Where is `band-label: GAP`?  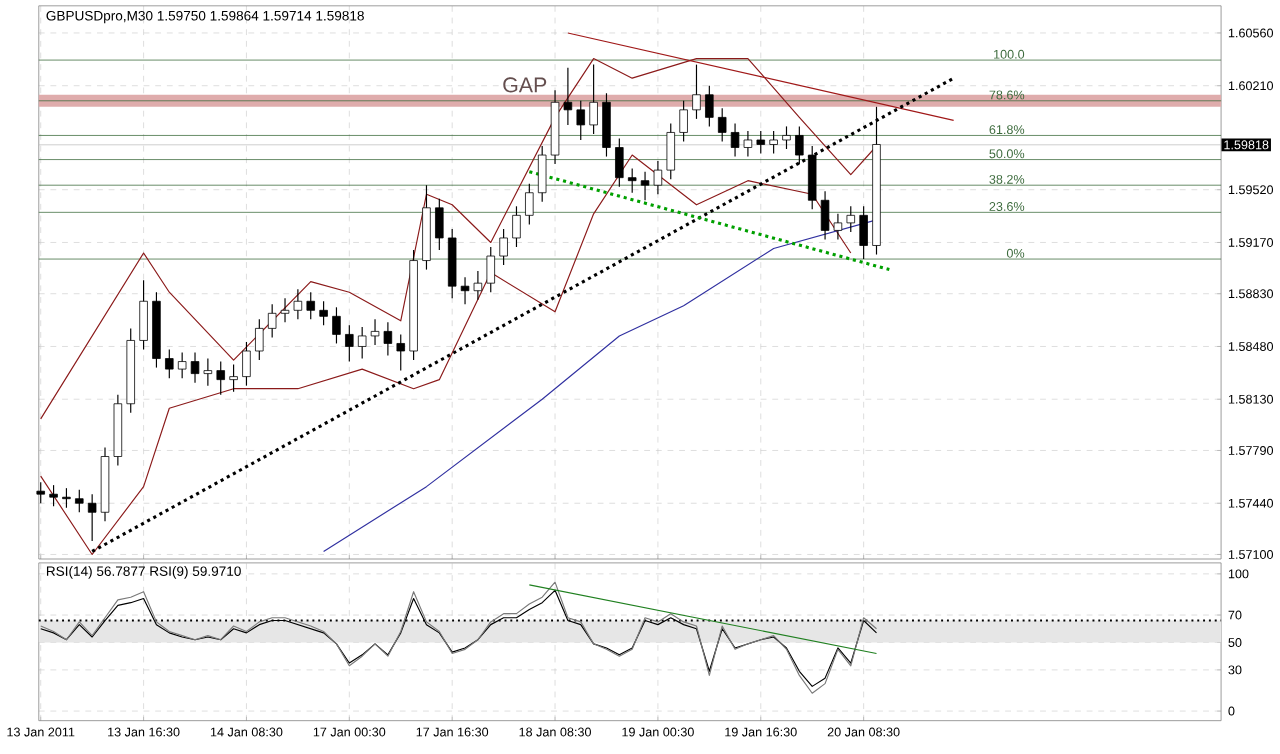 band-label: GAP is located at coordinates (525, 85).